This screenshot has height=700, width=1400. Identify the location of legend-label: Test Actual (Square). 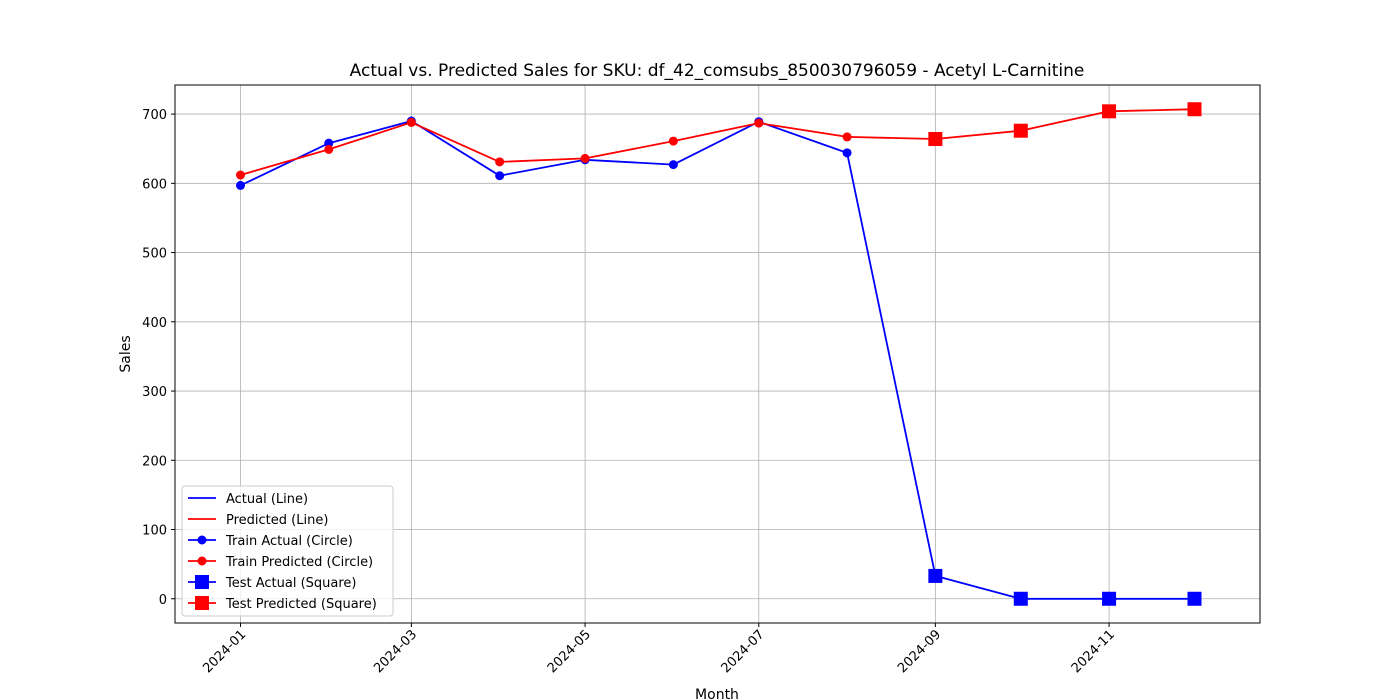
(291, 583).